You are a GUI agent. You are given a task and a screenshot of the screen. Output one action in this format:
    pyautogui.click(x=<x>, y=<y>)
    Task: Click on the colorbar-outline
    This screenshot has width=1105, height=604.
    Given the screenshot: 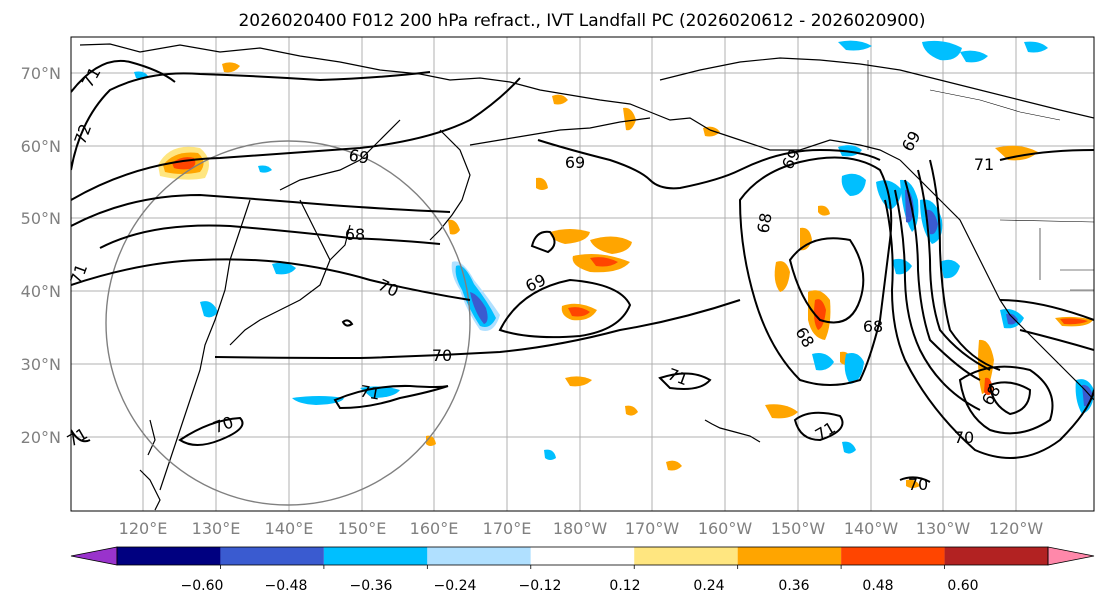 What is the action you would take?
    pyautogui.click(x=582, y=556)
    